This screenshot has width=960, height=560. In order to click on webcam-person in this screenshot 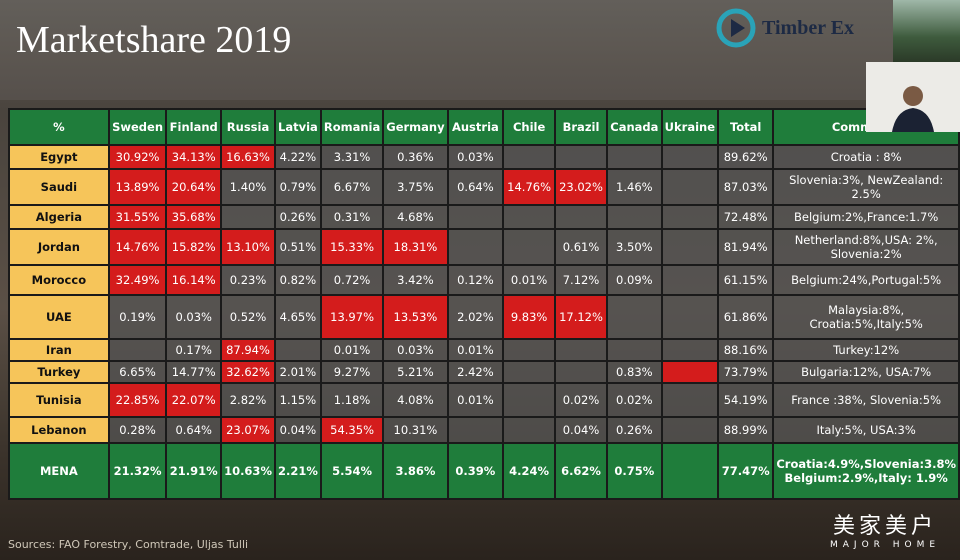, I will do `click(913, 97)`.